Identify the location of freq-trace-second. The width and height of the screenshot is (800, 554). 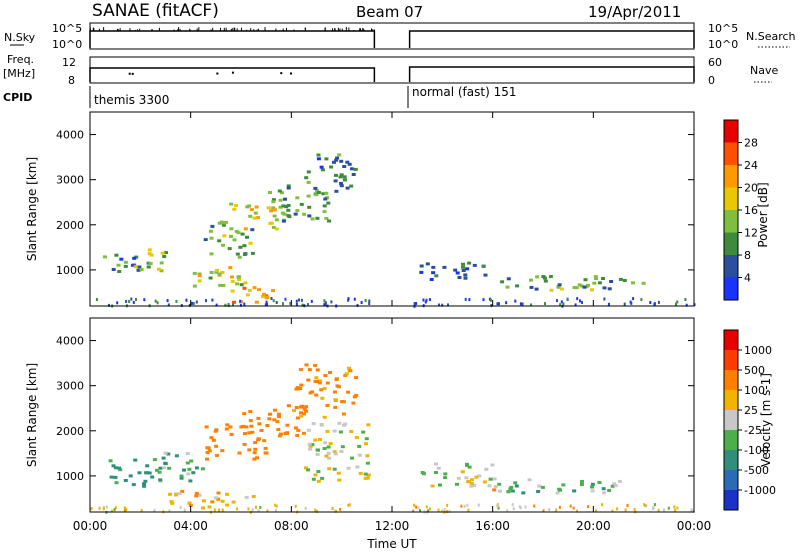
(551, 74).